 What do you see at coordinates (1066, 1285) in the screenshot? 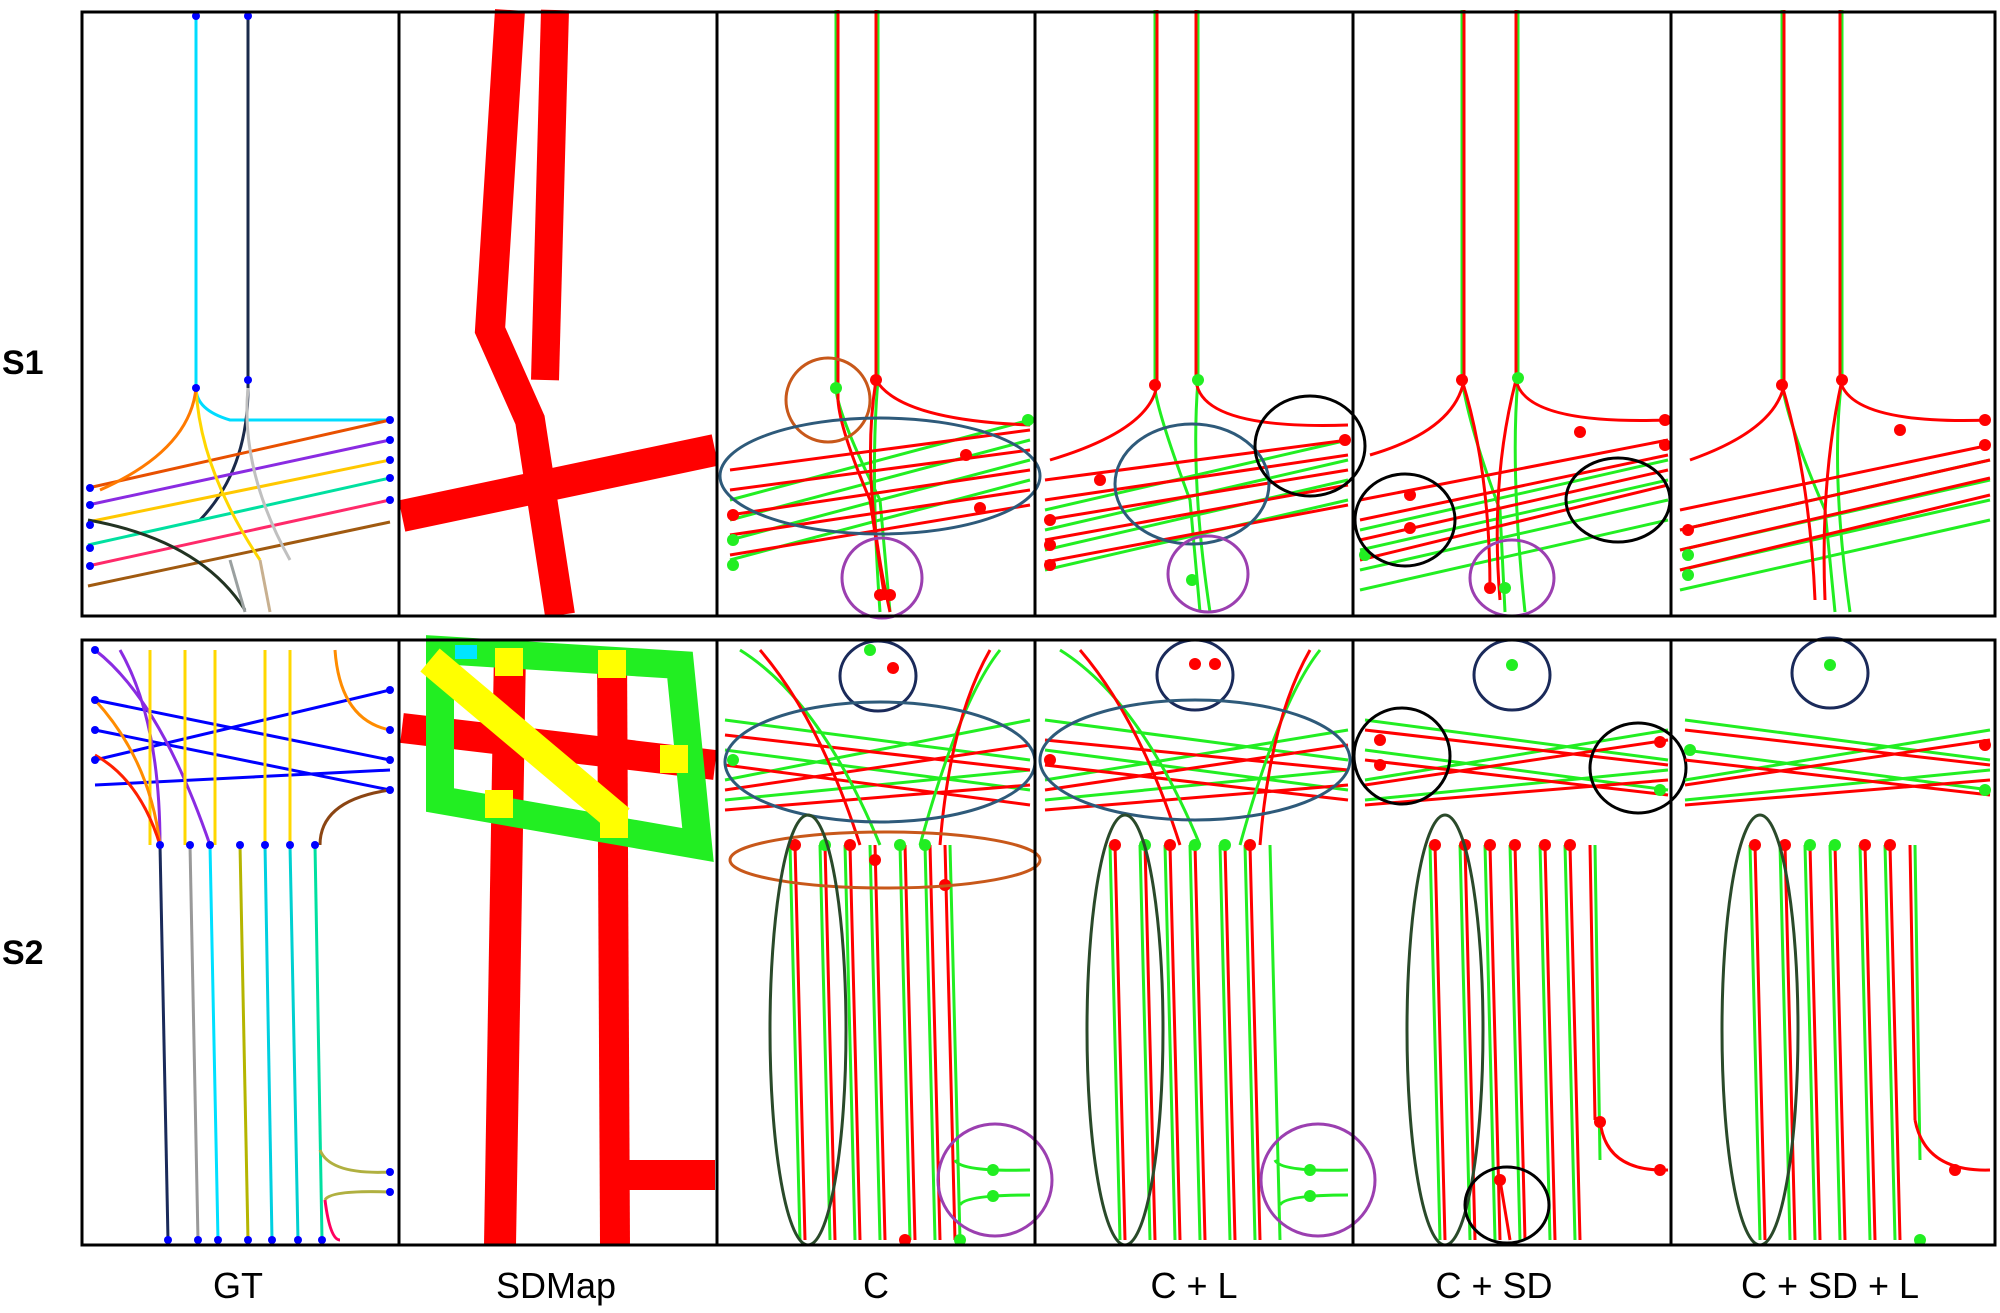
I see `column-labels: GT SDMap C C + L C + SD C + SD + L` at bounding box center [1066, 1285].